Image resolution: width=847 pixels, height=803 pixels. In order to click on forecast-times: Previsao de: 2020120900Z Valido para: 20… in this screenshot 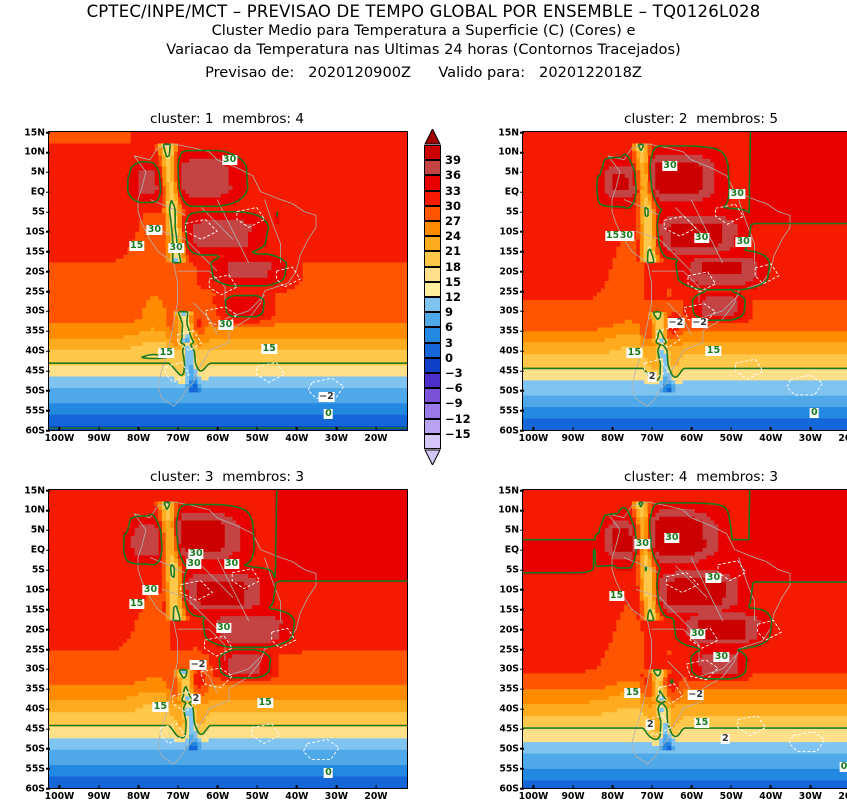, I will do `click(423, 72)`.